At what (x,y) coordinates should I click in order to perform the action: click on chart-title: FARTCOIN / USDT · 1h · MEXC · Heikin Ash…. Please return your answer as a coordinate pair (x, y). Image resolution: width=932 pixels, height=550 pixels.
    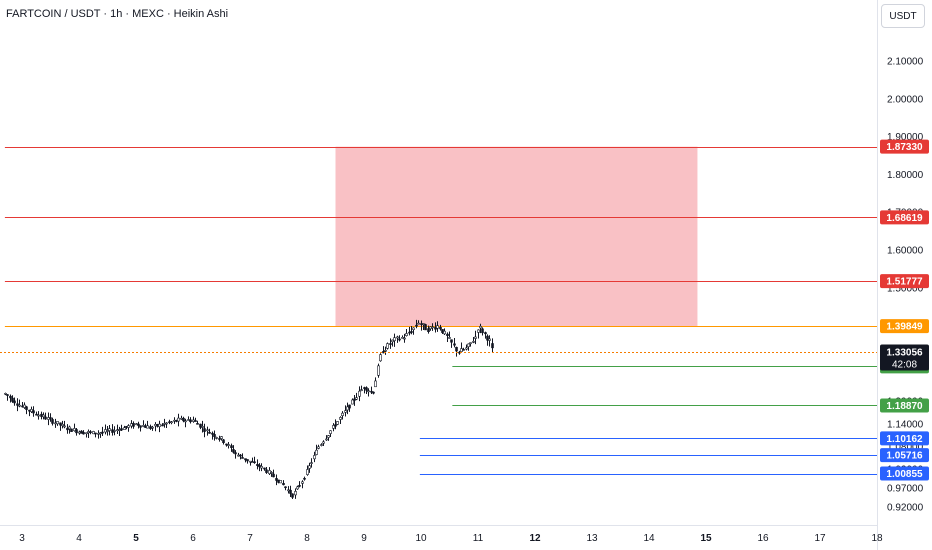
    Looking at the image, I should click on (117, 14).